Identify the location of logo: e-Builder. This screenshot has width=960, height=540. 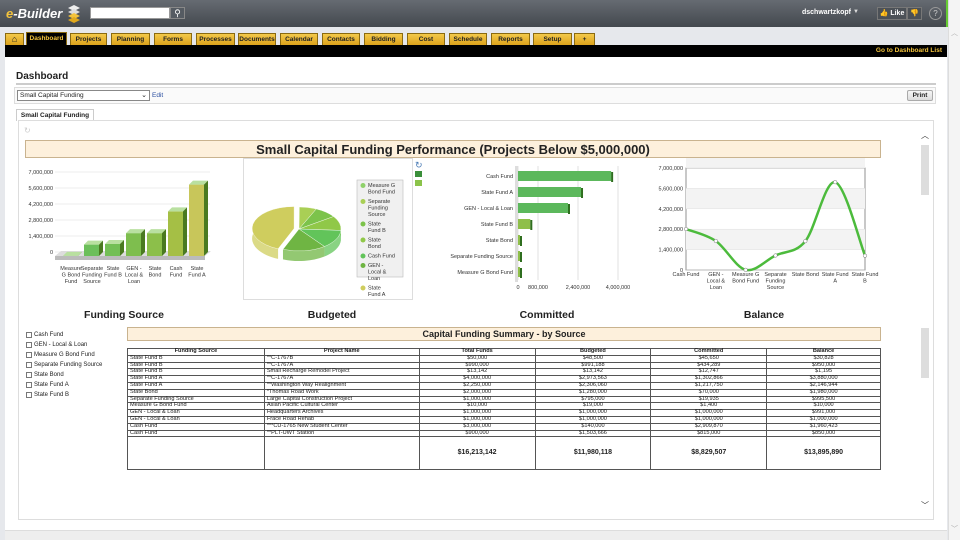
(34, 13).